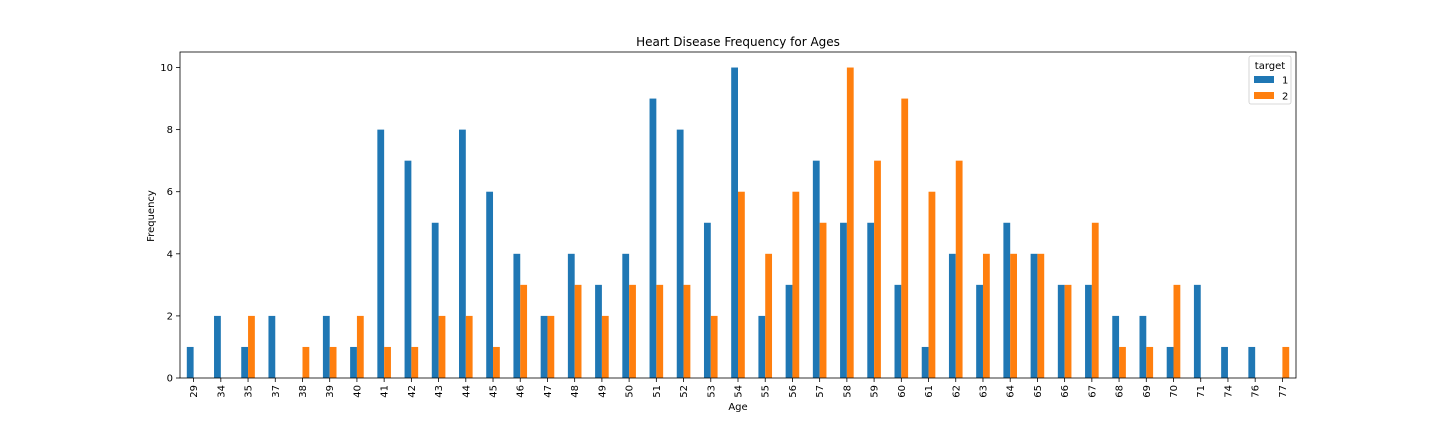  I want to click on x-tick-label: 65, so click(1038, 391).